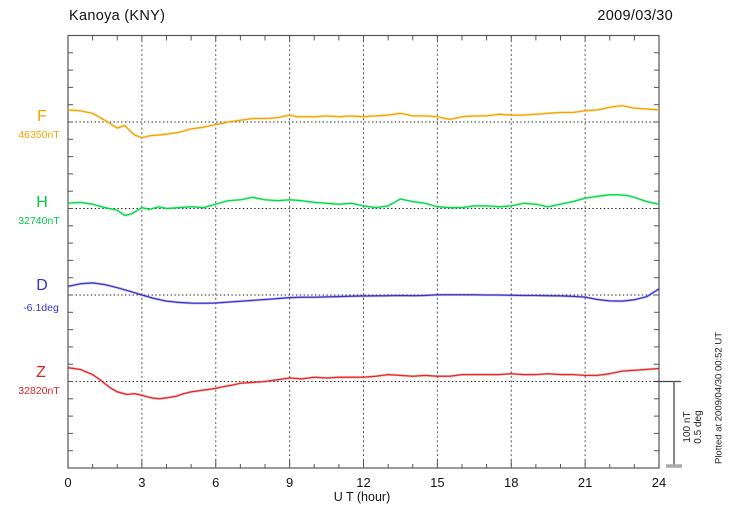  What do you see at coordinates (698, 427) in the screenshot?
I see `scale-bar-deg-label: 0.5 deg` at bounding box center [698, 427].